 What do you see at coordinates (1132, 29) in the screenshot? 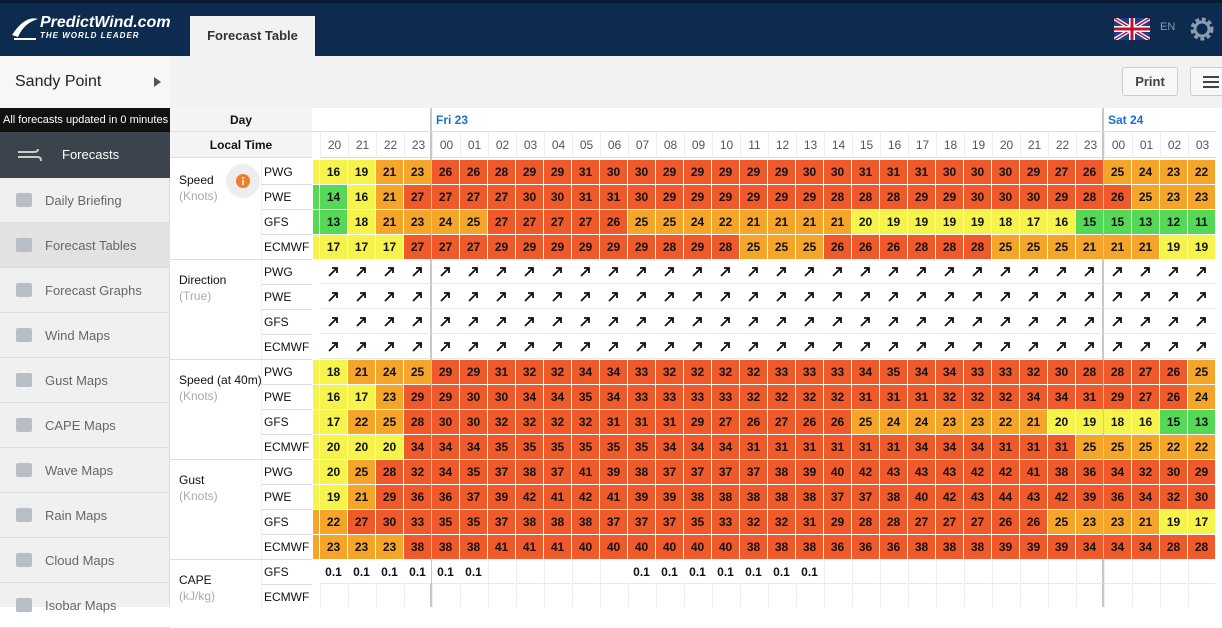
I see `flag` at bounding box center [1132, 29].